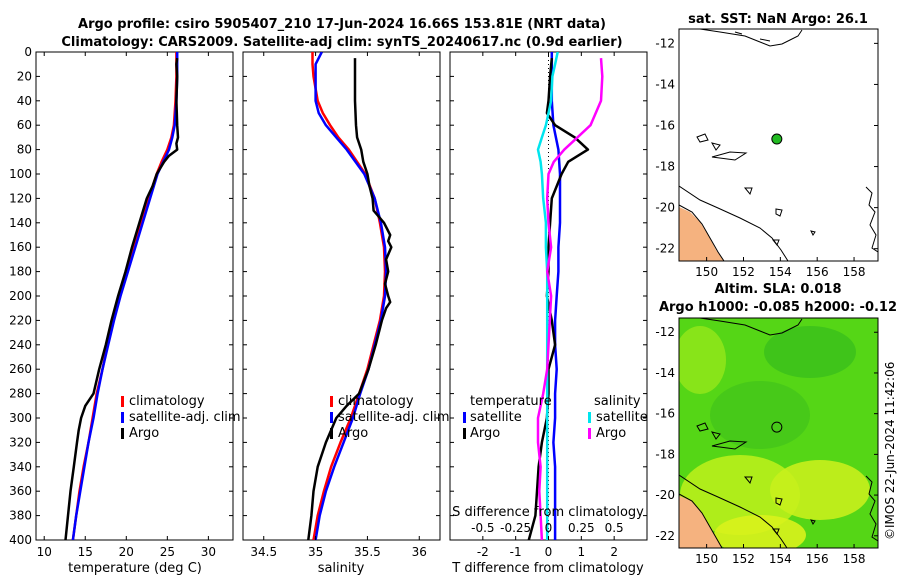 The width and height of the screenshot is (900, 580). What do you see at coordinates (28, 52) in the screenshot?
I see `depth-tick-label: 0` at bounding box center [28, 52].